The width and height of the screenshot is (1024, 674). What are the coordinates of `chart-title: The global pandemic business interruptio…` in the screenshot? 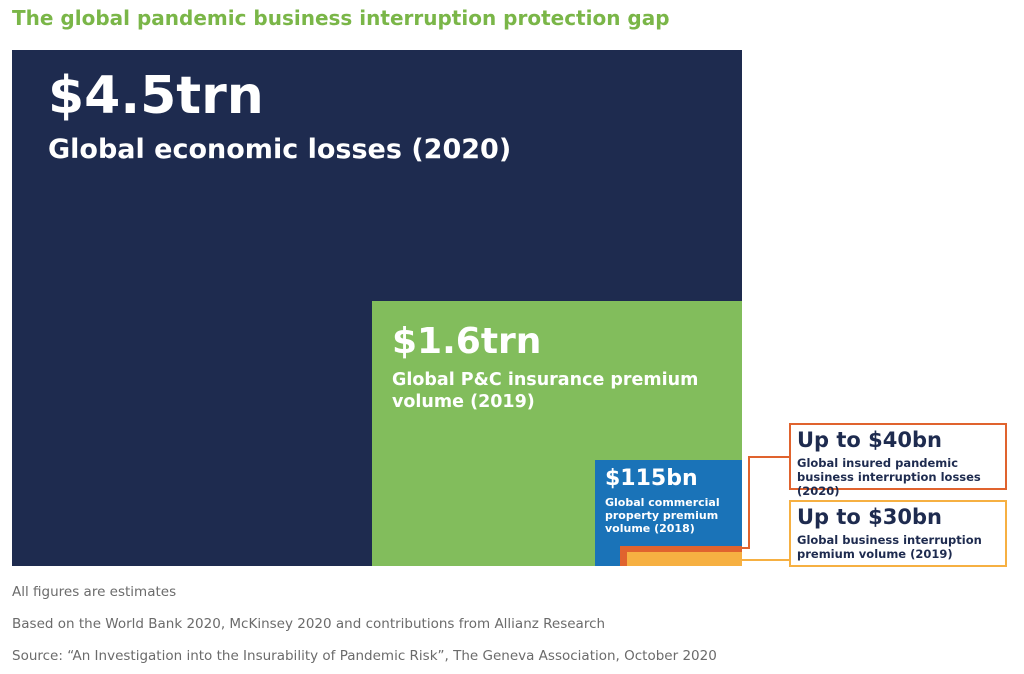 It's located at (341, 18).